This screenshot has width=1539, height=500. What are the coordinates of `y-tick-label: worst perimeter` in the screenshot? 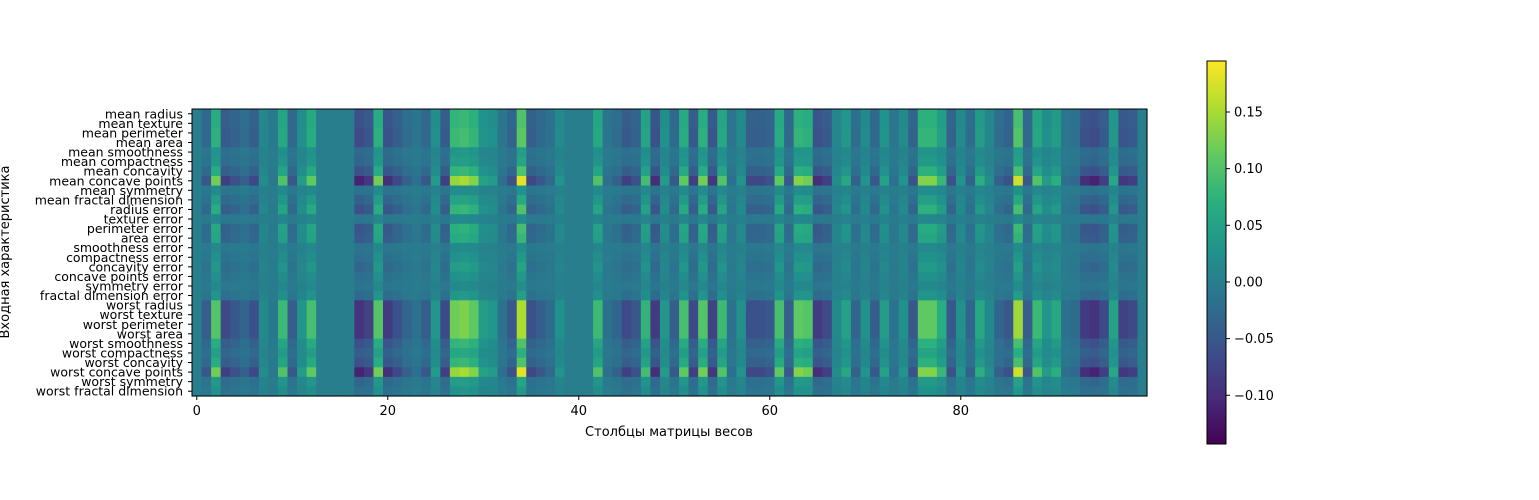 It's located at (133, 324).